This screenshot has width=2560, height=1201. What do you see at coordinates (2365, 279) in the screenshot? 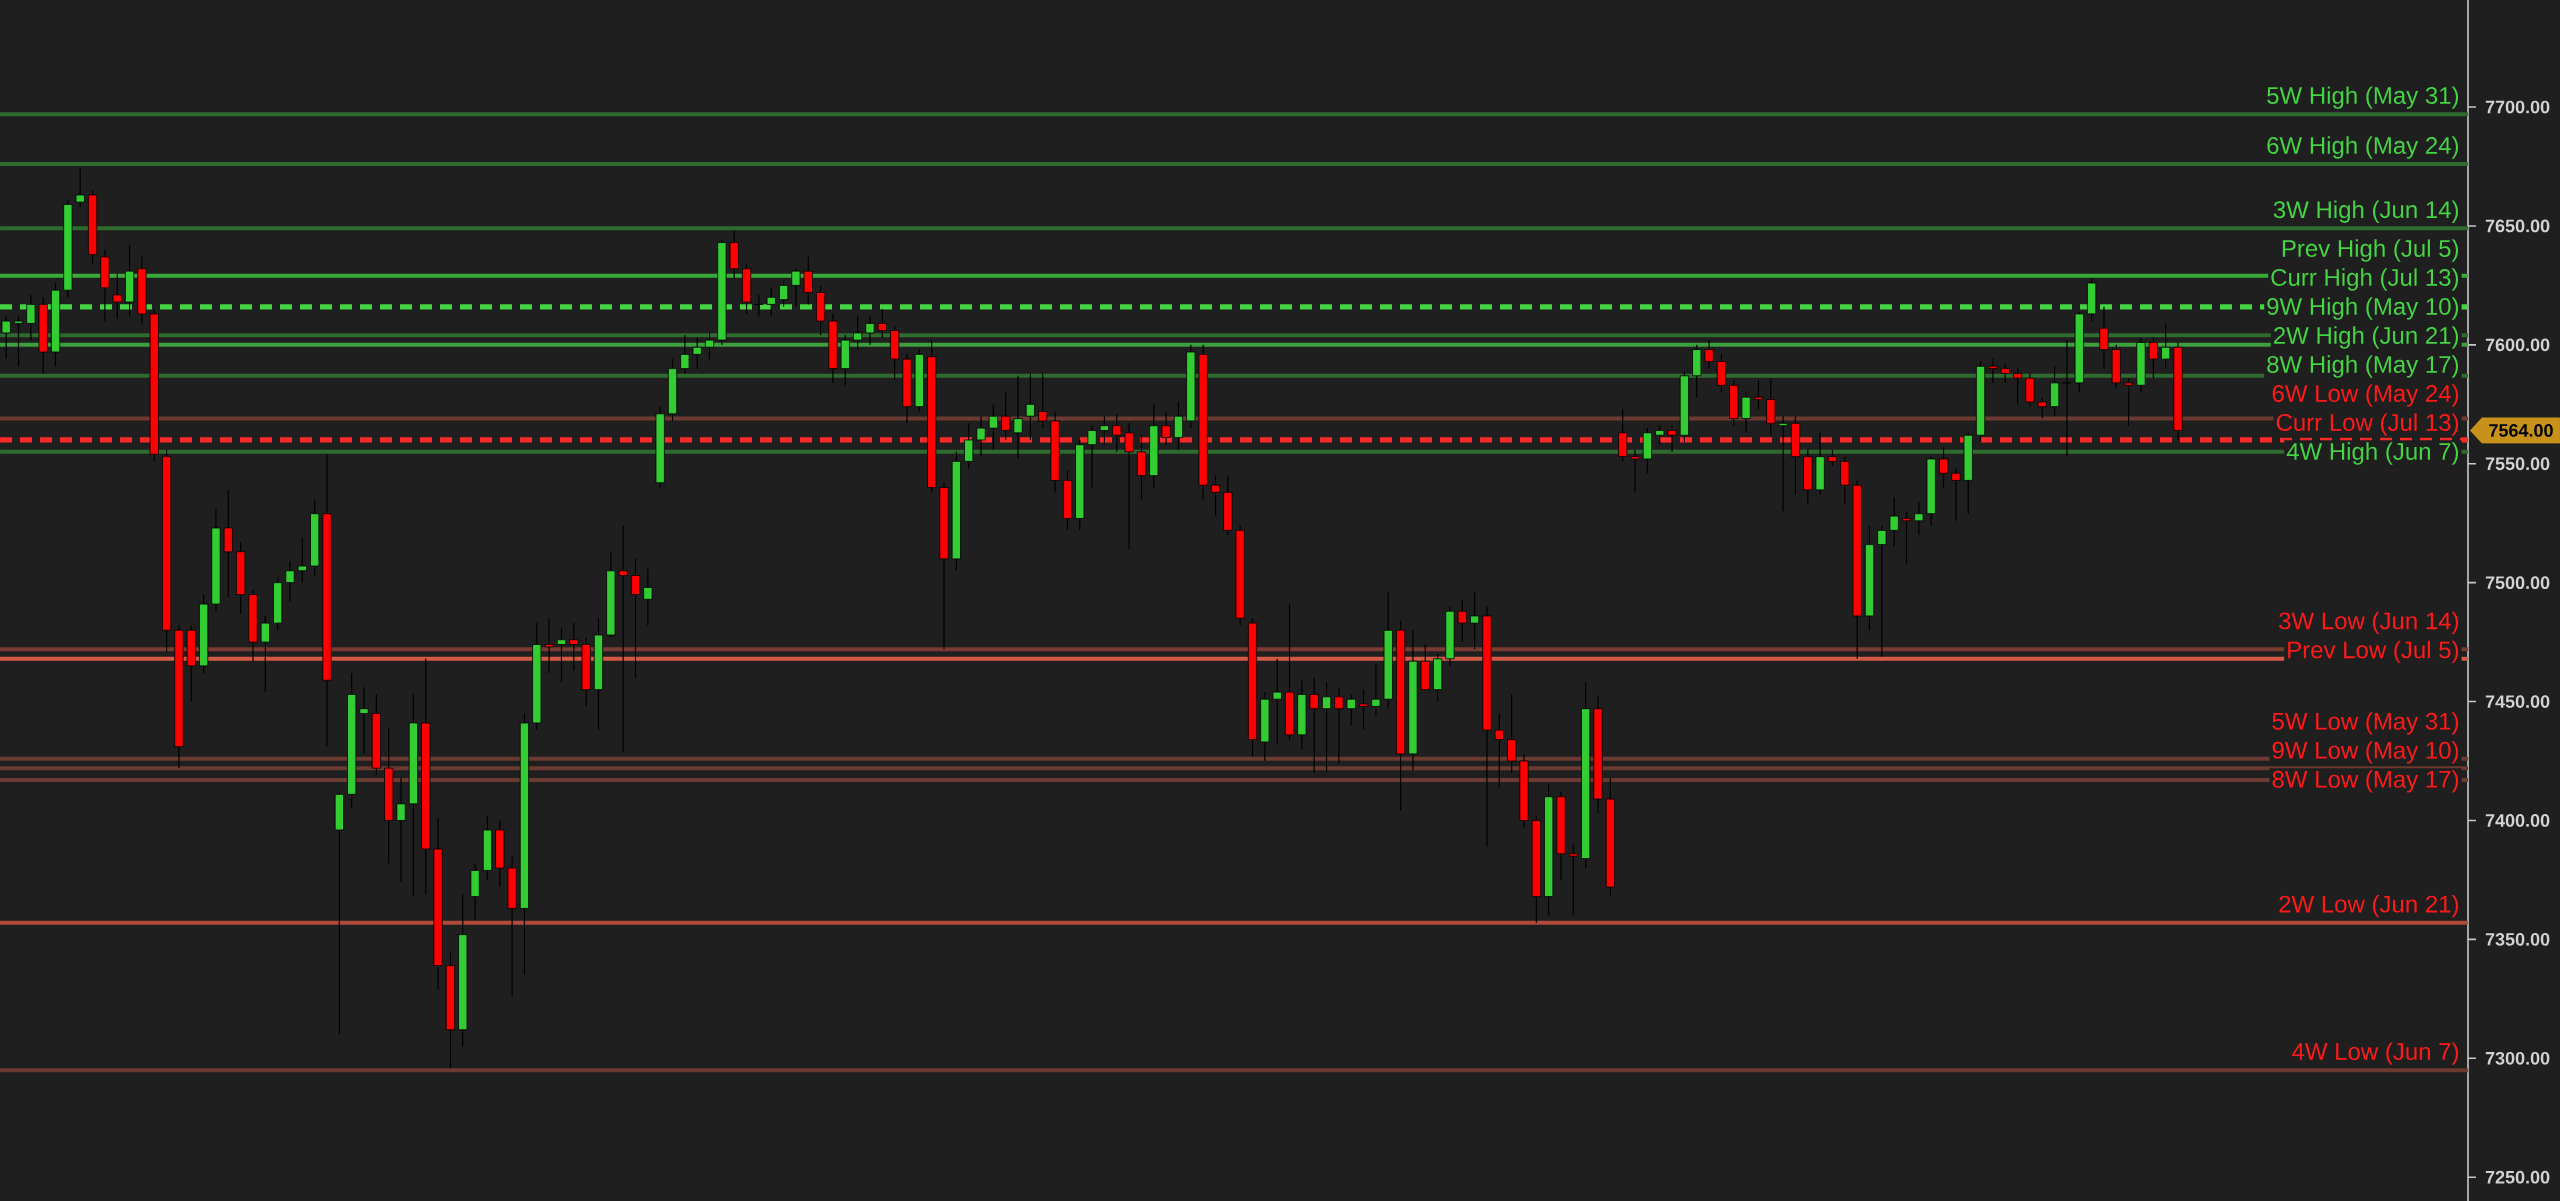
I see `ref-line-label: Curr High (Jul 13)` at bounding box center [2365, 279].